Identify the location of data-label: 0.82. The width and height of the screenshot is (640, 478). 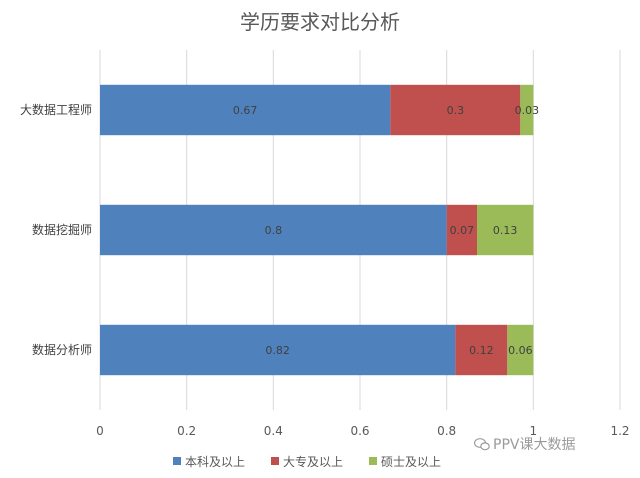
(277, 350).